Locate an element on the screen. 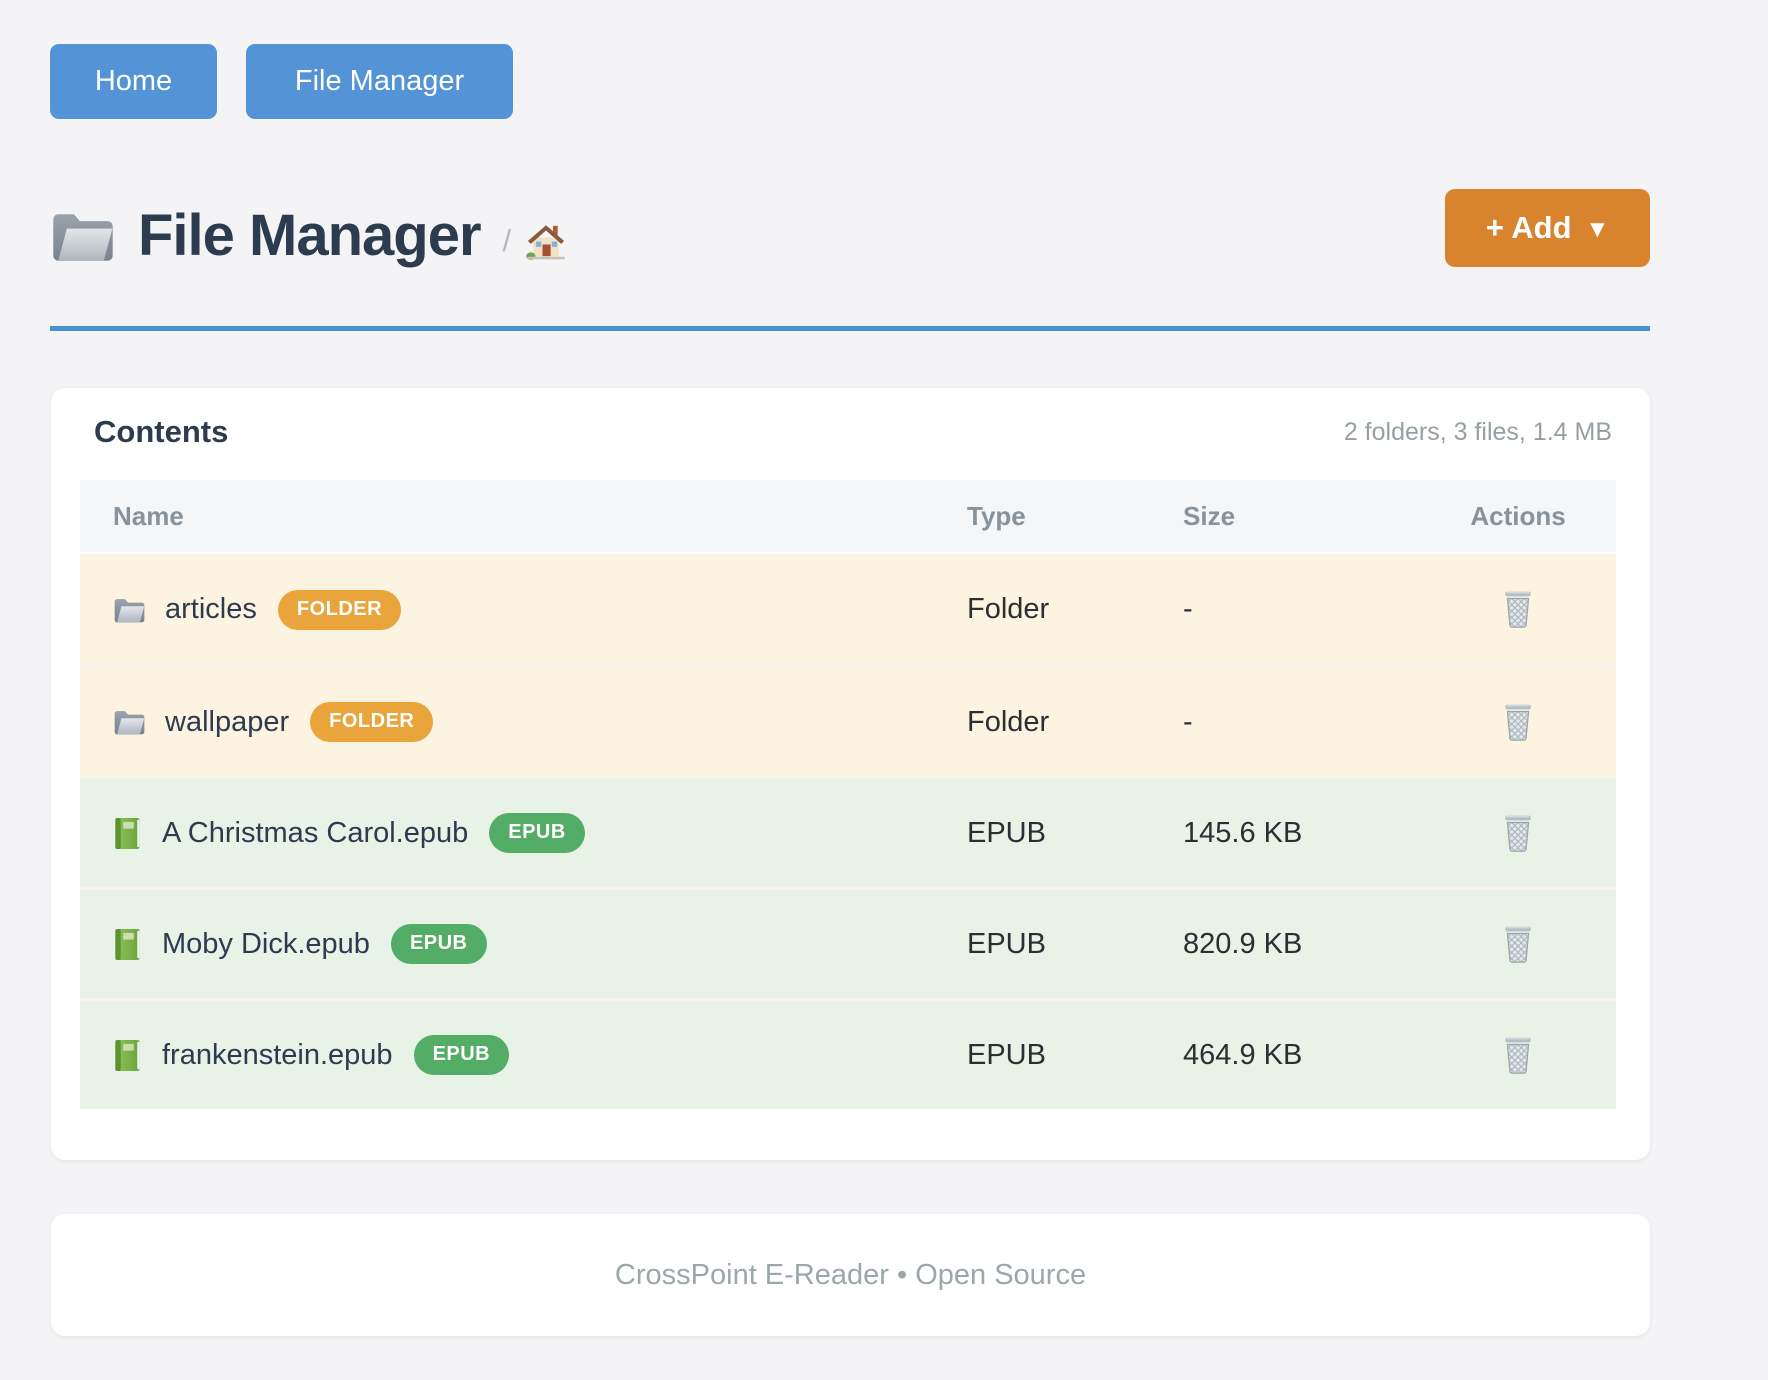 This screenshot has width=1768, height=1380. row-name-cell: frankenstein.epub EPUB is located at coordinates (523, 1055).